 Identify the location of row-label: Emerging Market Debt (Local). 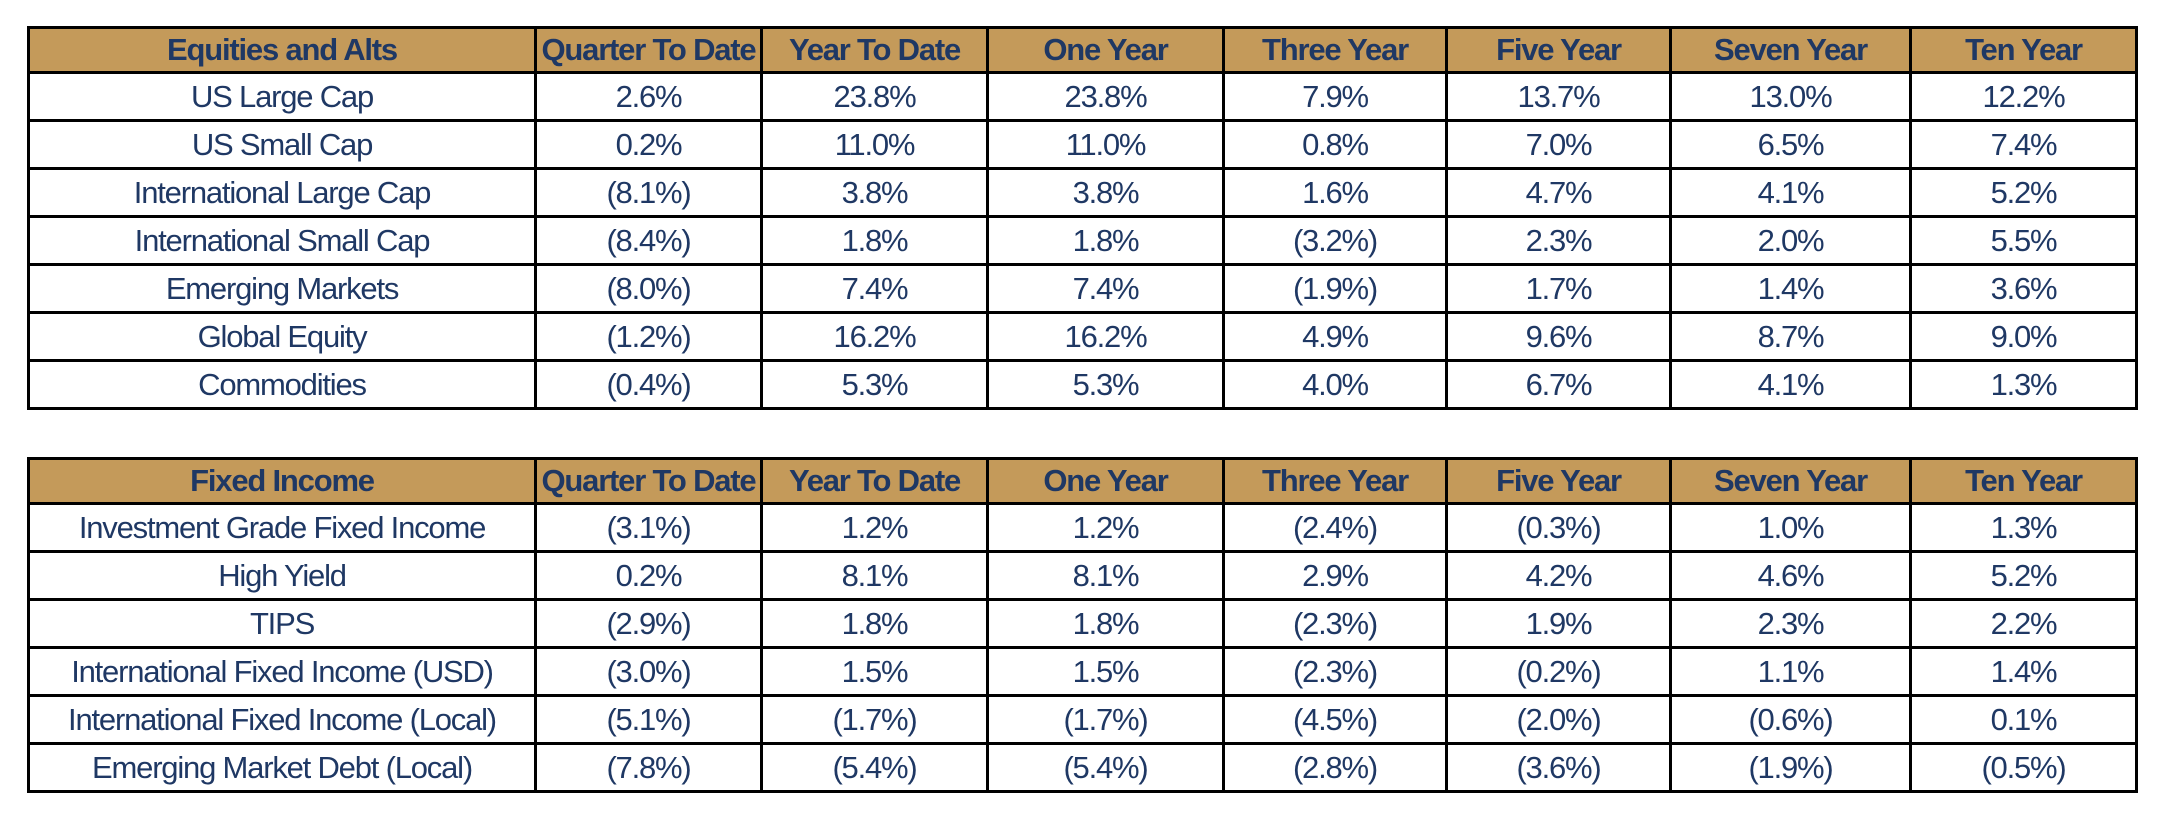
(282, 767).